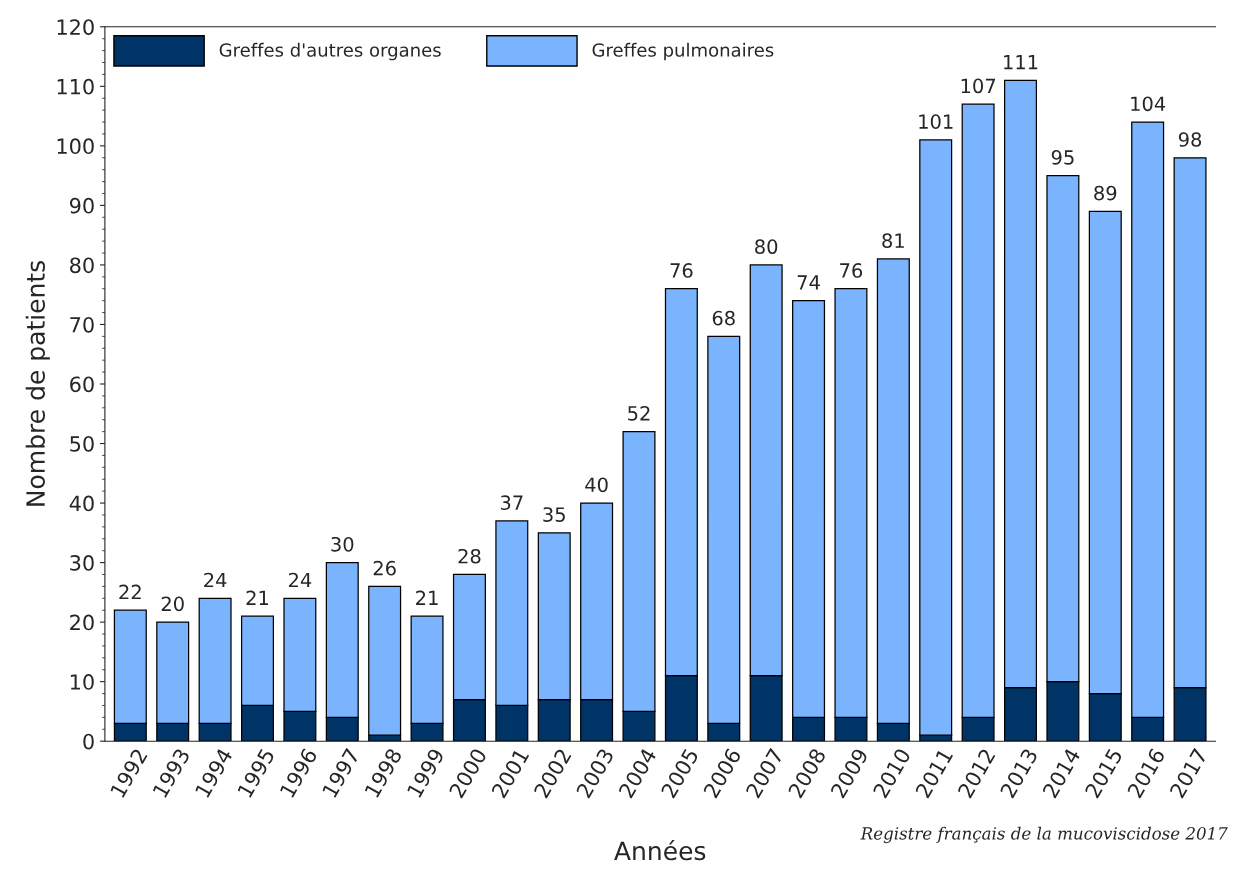  I want to click on legend-label: Greffes d'autres organes, so click(330, 51).